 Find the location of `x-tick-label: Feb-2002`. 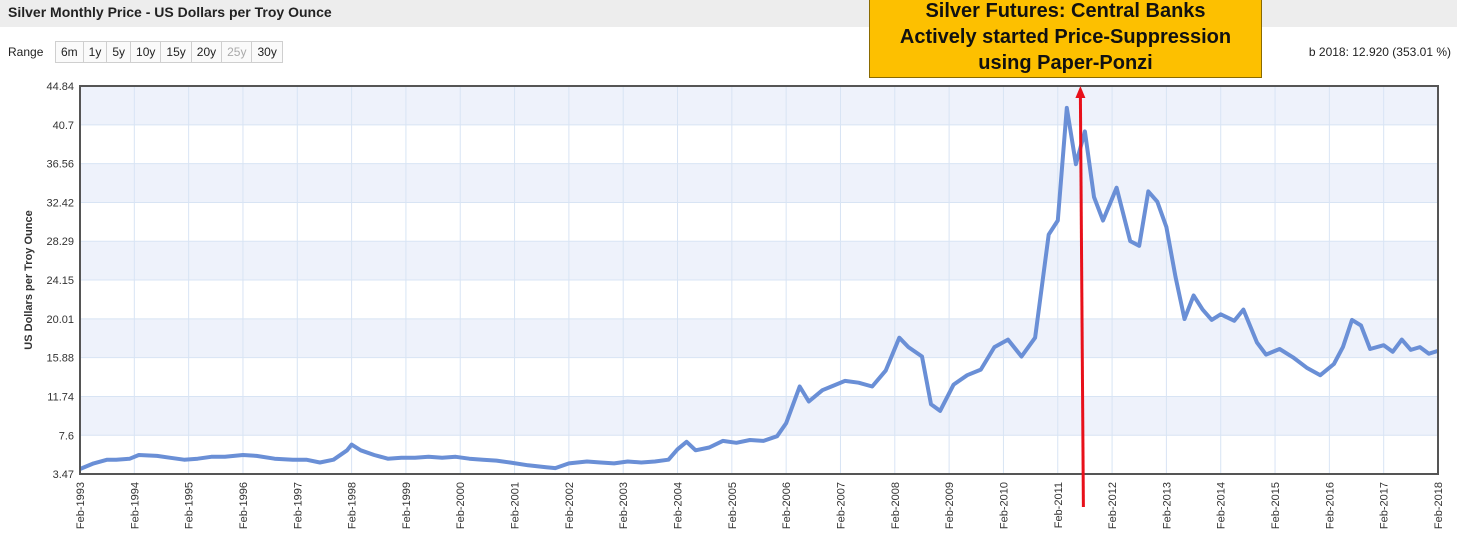

x-tick-label: Feb-2002 is located at coordinates (570, 505).